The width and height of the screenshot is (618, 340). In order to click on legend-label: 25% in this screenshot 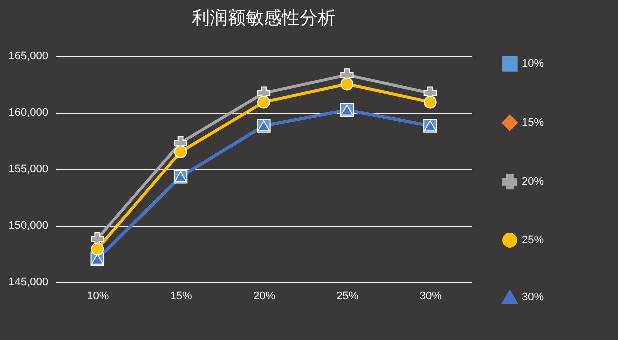, I will do `click(533, 240)`.